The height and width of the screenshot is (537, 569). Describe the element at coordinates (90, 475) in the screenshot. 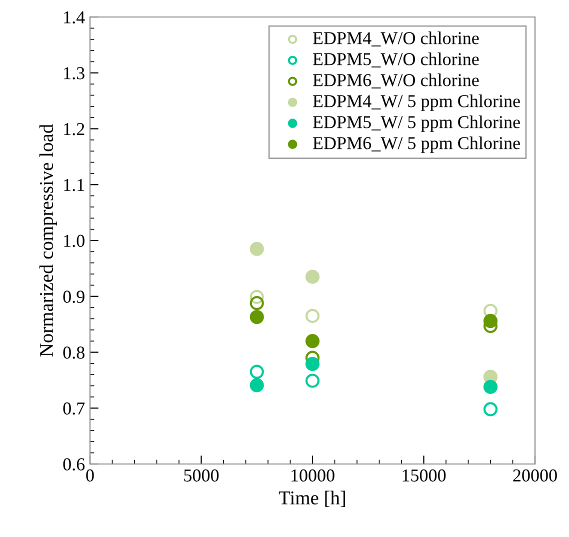

I see `x-tick-label: 0` at that location.